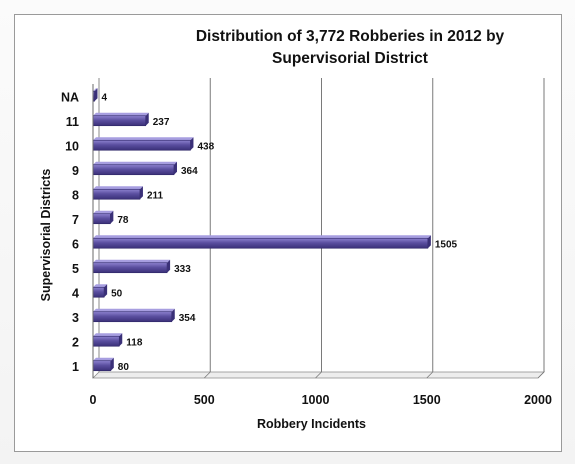 This screenshot has height=464, width=575. Describe the element at coordinates (189, 171) in the screenshot. I see `data-label: 364` at that location.